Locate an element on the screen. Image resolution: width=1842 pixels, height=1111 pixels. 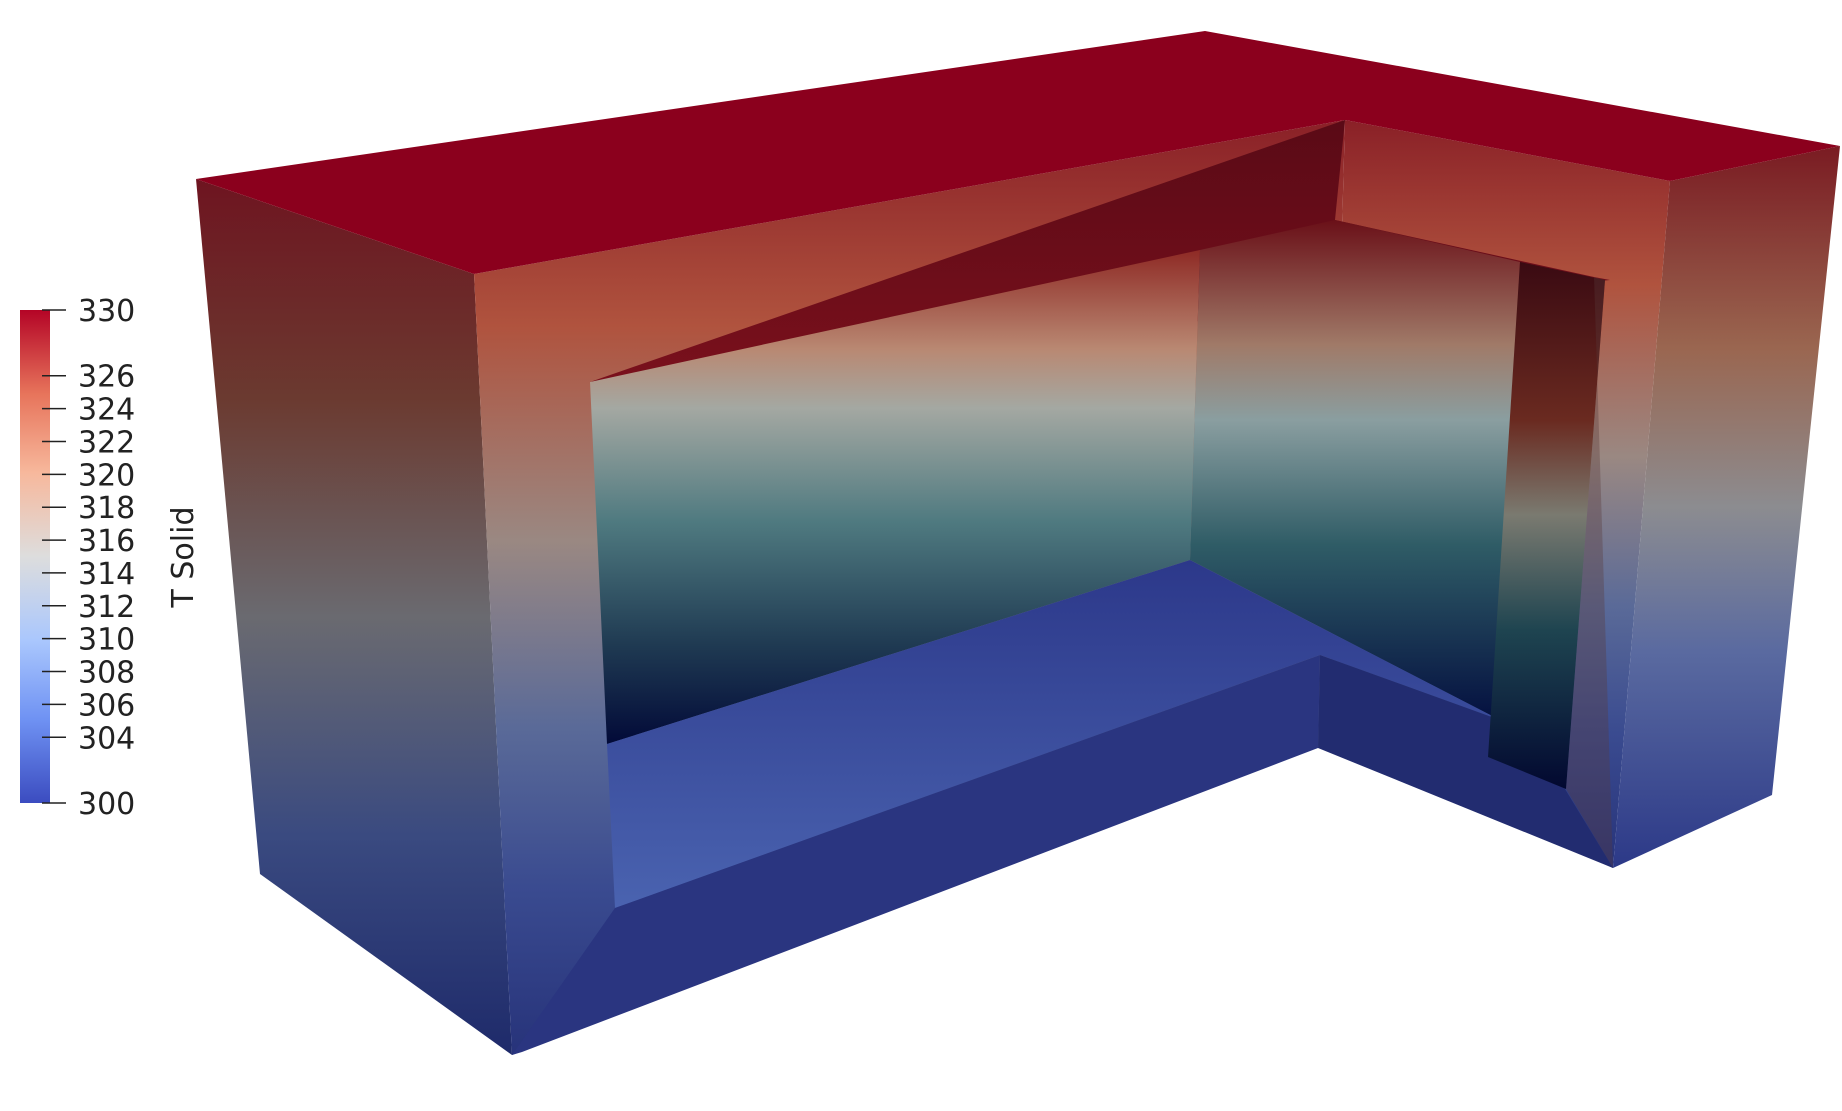
right-pocket-frame is located at coordinates (1589, 572).